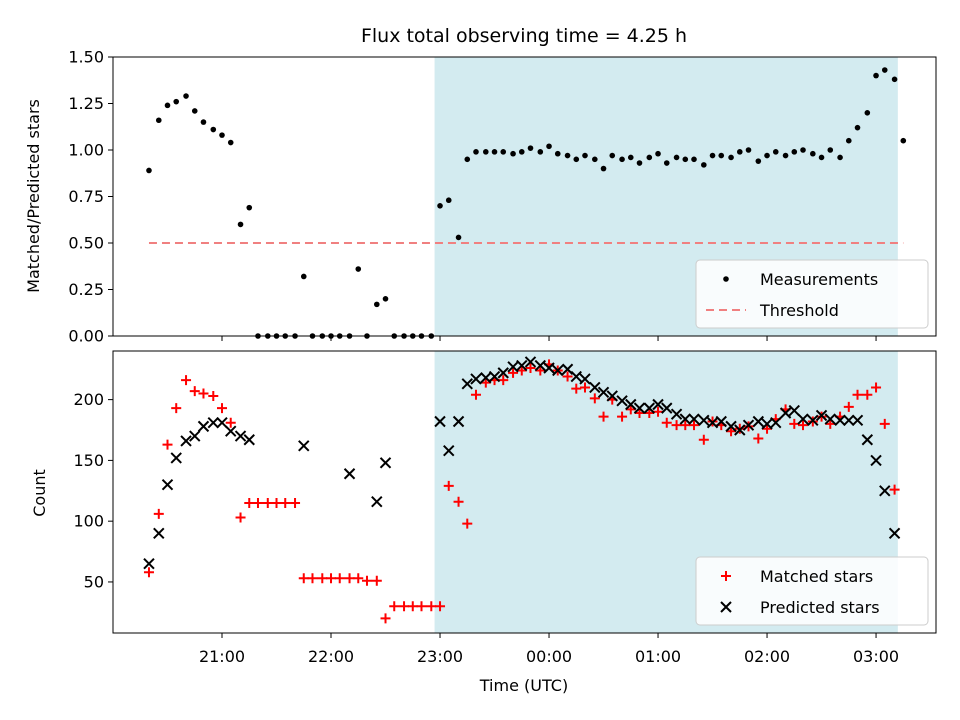 This screenshot has height=720, width=960. What do you see at coordinates (88, 460) in the screenshot?
I see `bottom-y-tick-label: 150` at bounding box center [88, 460].